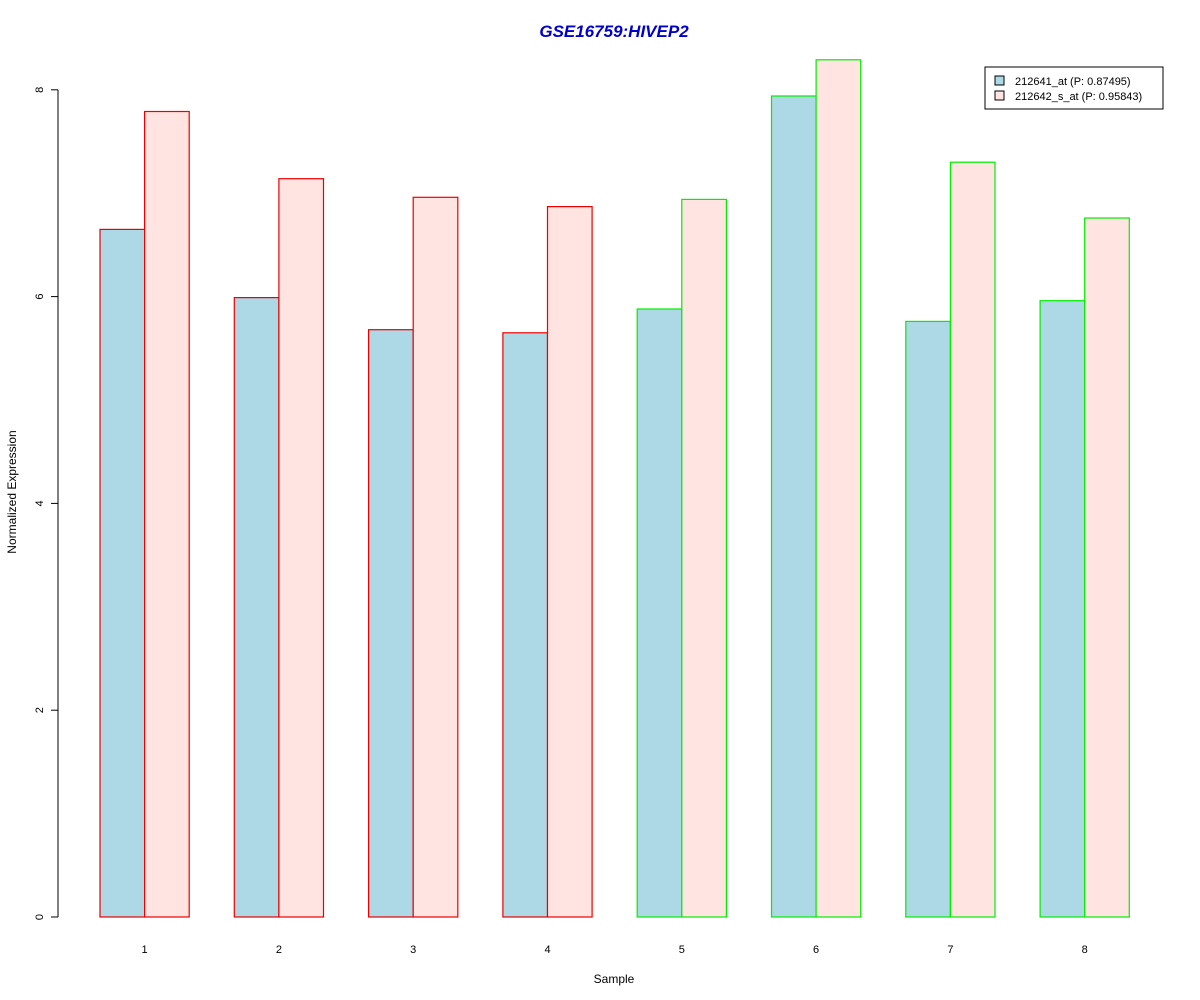 The image size is (1200, 1000). I want to click on y-tick-label-2: 2, so click(40, 710).